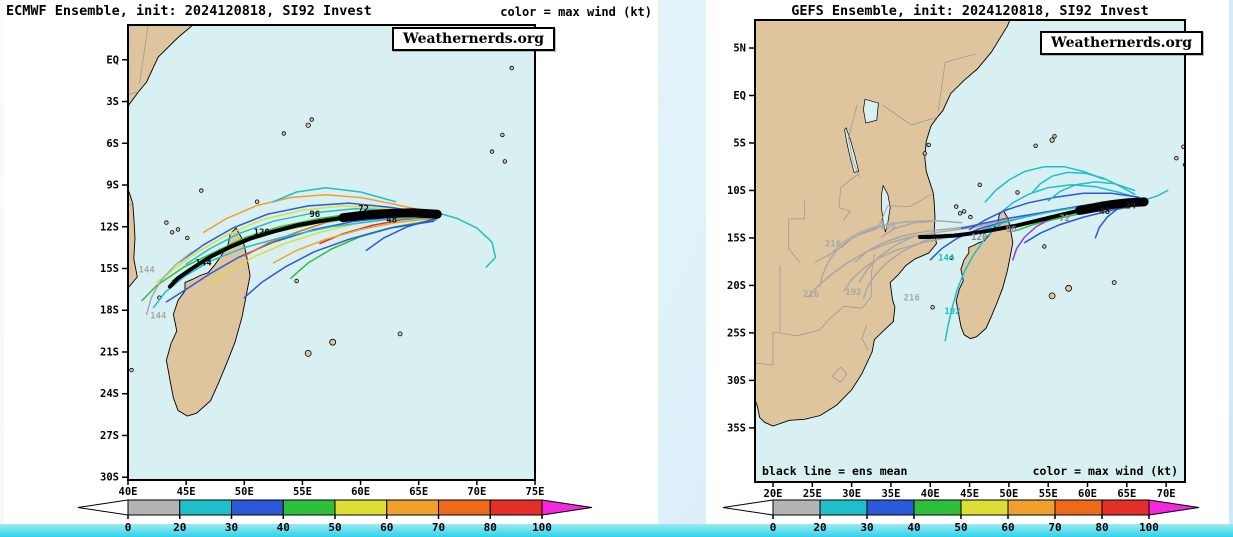 This screenshot has height=537, width=1233. Describe the element at coordinates (890, 494) in the screenshot. I see `svg-text: 35E` at that location.